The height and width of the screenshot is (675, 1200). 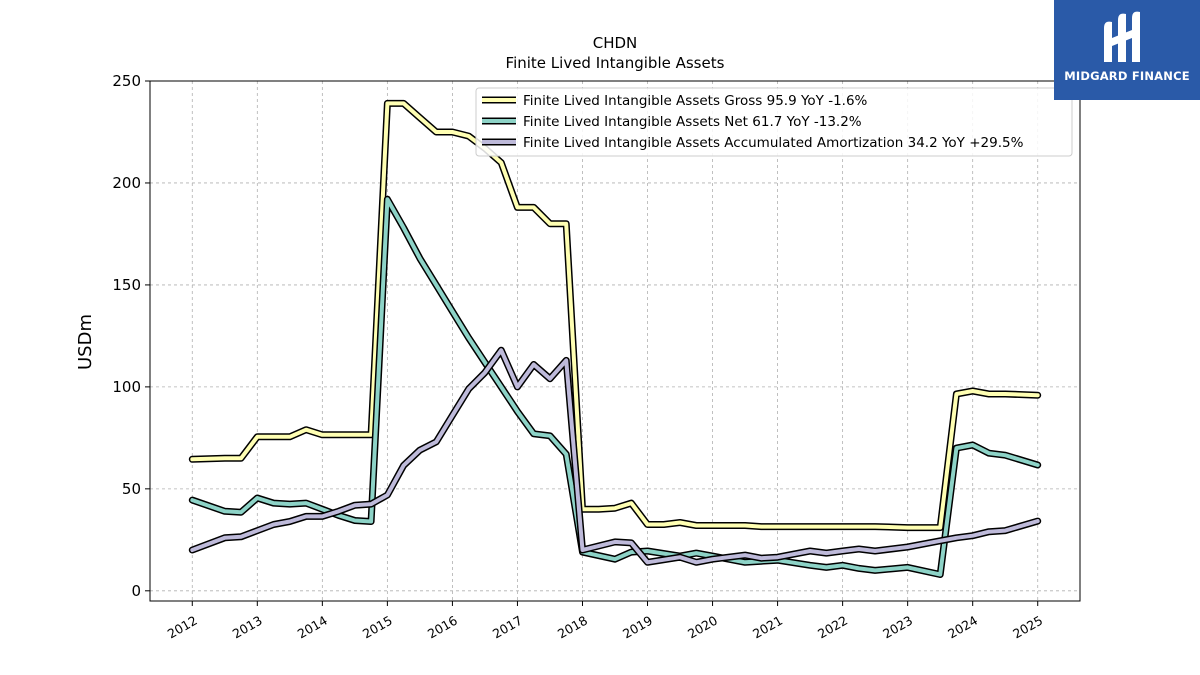 What do you see at coordinates (126, 387) in the screenshot?
I see `y-tick-label: 100` at bounding box center [126, 387].